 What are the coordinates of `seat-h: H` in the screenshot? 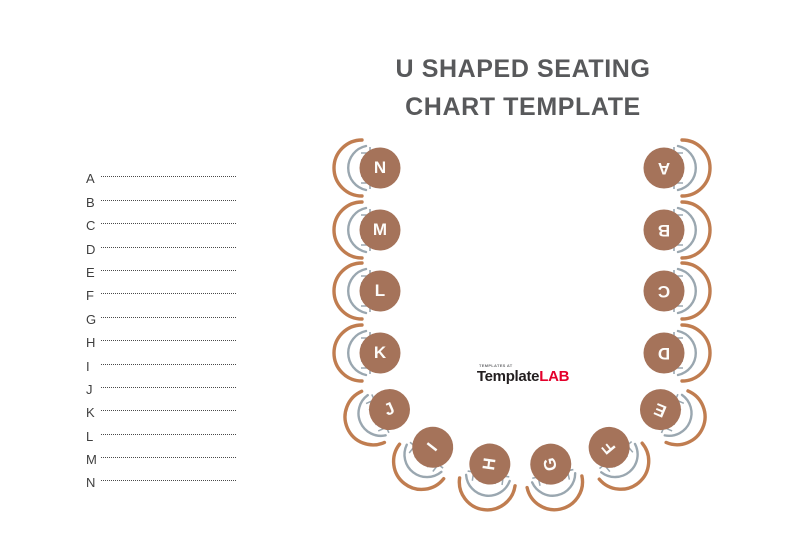 It's located at (489, 470).